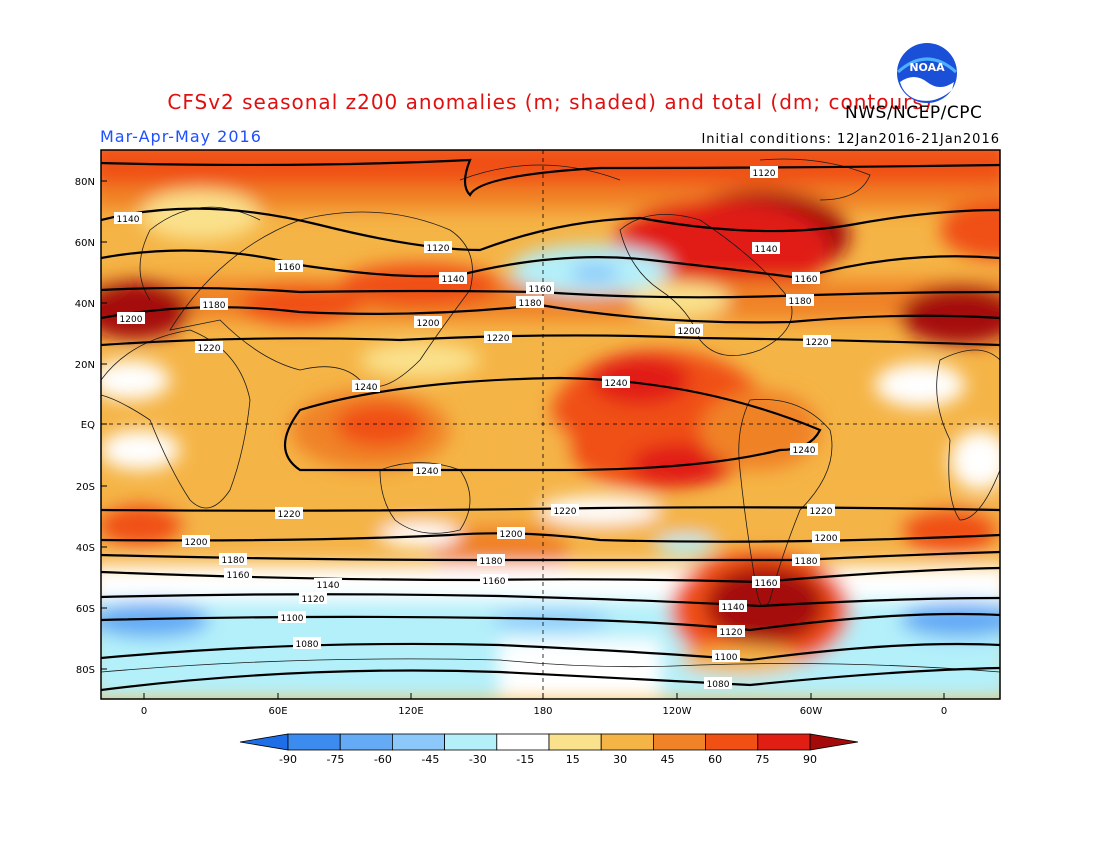  What do you see at coordinates (914, 113) in the screenshot?
I see `agency-label: NWS/NCEP/CPC` at bounding box center [914, 113].